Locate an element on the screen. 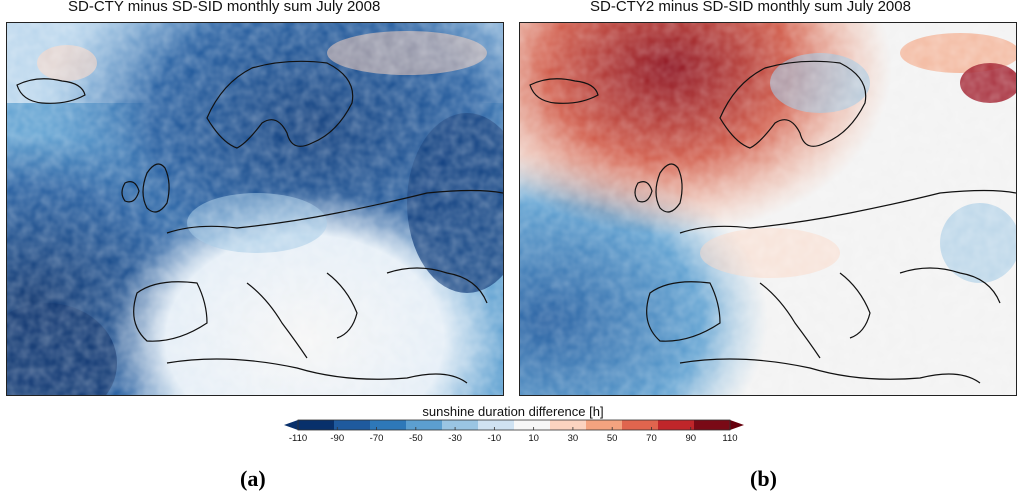 The image size is (1024, 496). panel-b-label: (b) is located at coordinates (763, 478).